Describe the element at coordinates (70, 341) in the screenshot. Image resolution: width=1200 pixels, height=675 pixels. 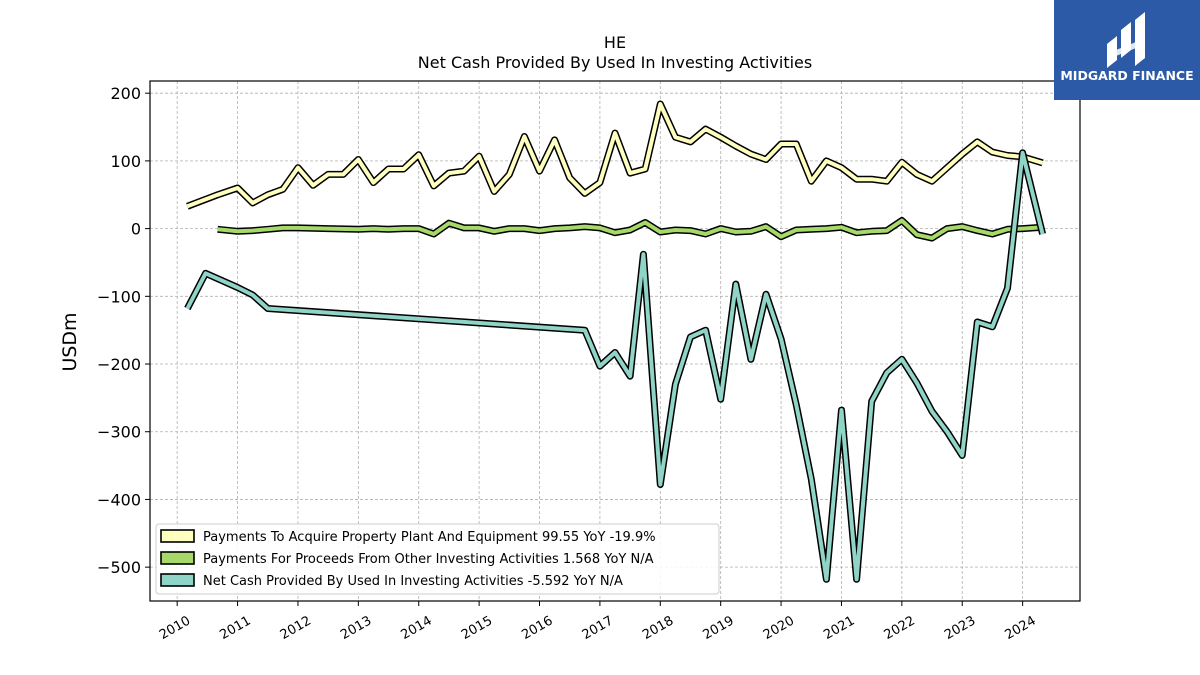
I see `y-axis-label: USDm` at that location.